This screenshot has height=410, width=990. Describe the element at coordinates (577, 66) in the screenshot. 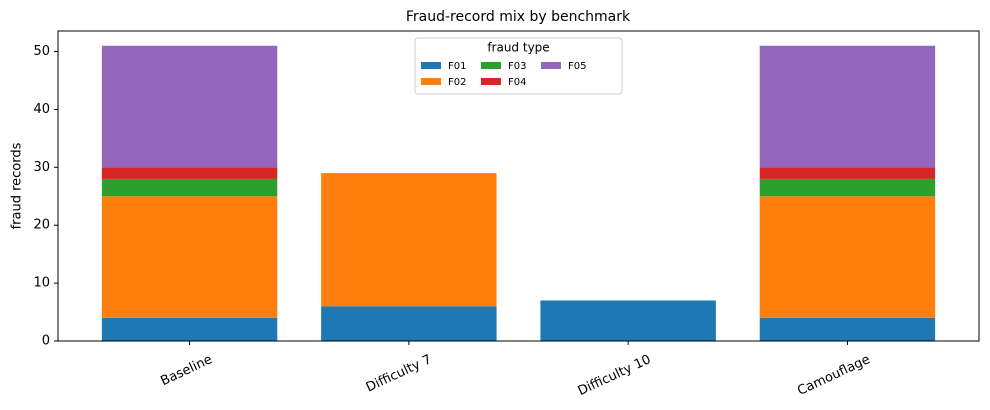

I see `legend-label: F05` at that location.